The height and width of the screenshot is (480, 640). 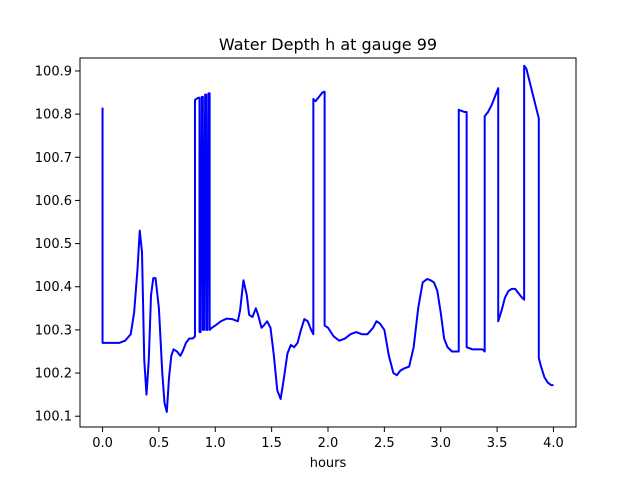 I want to click on y-tick-label: 100.5, so click(x=53, y=244).